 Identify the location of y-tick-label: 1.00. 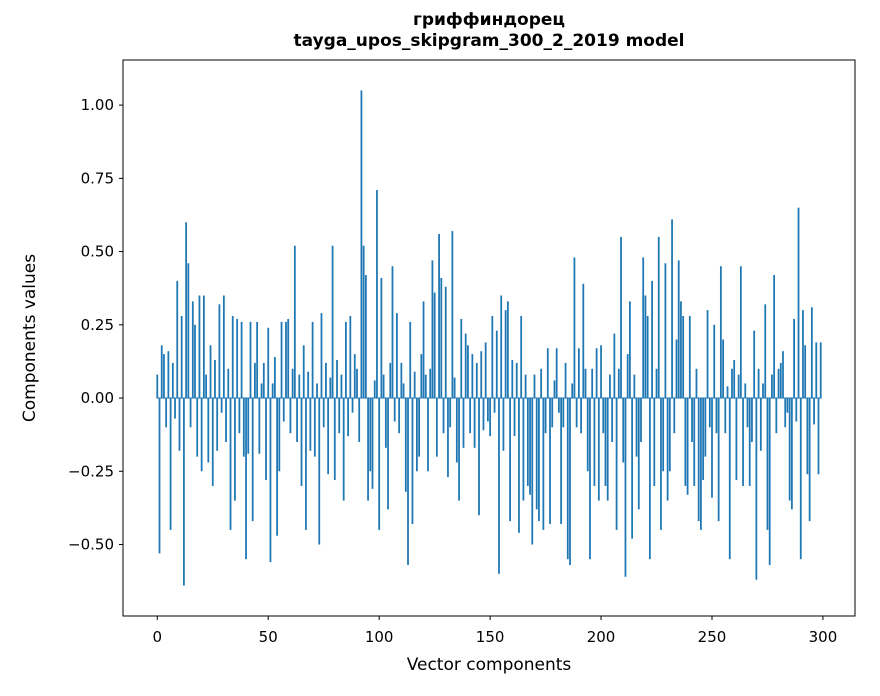
(97, 105).